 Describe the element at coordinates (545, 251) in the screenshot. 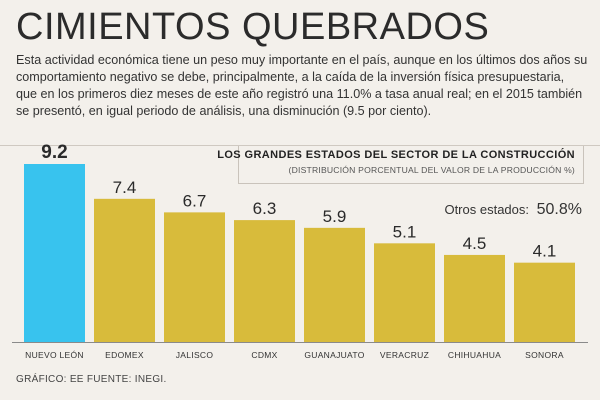

I see `data-label: 4.1` at that location.